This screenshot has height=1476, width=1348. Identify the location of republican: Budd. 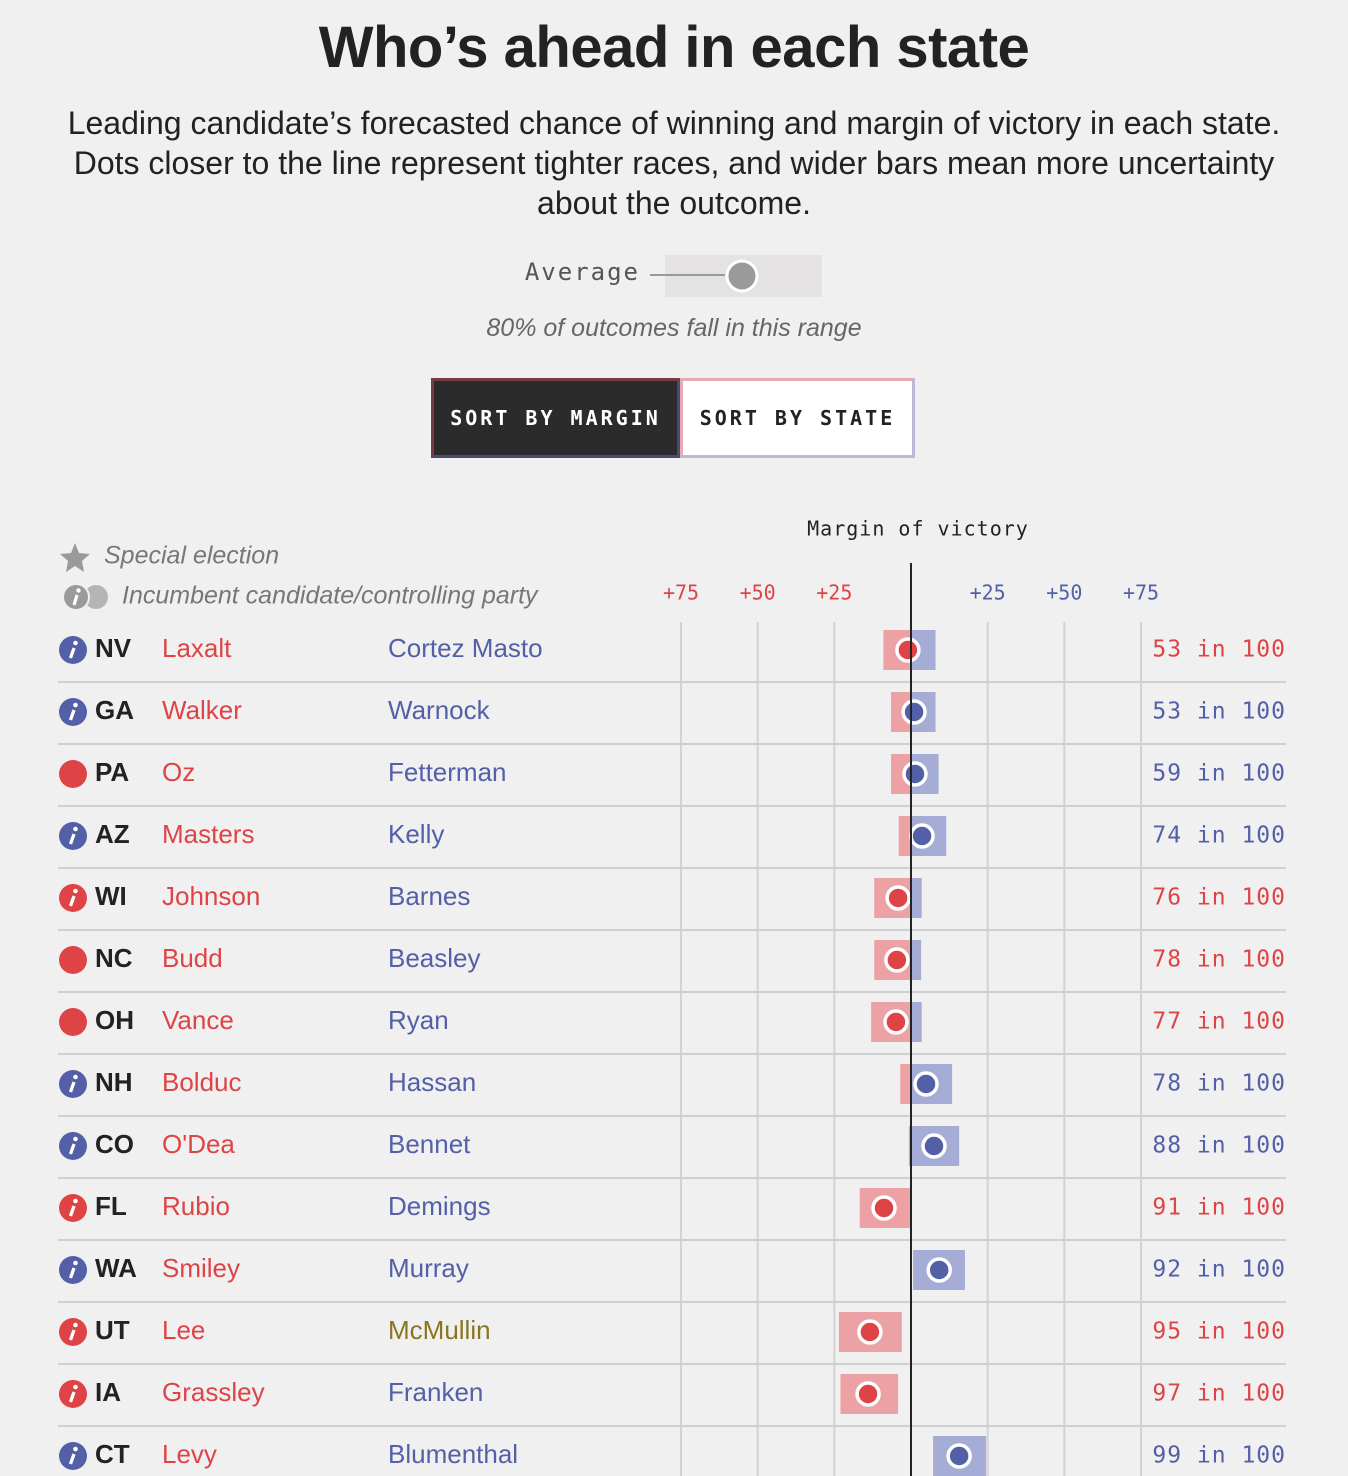
(192, 958).